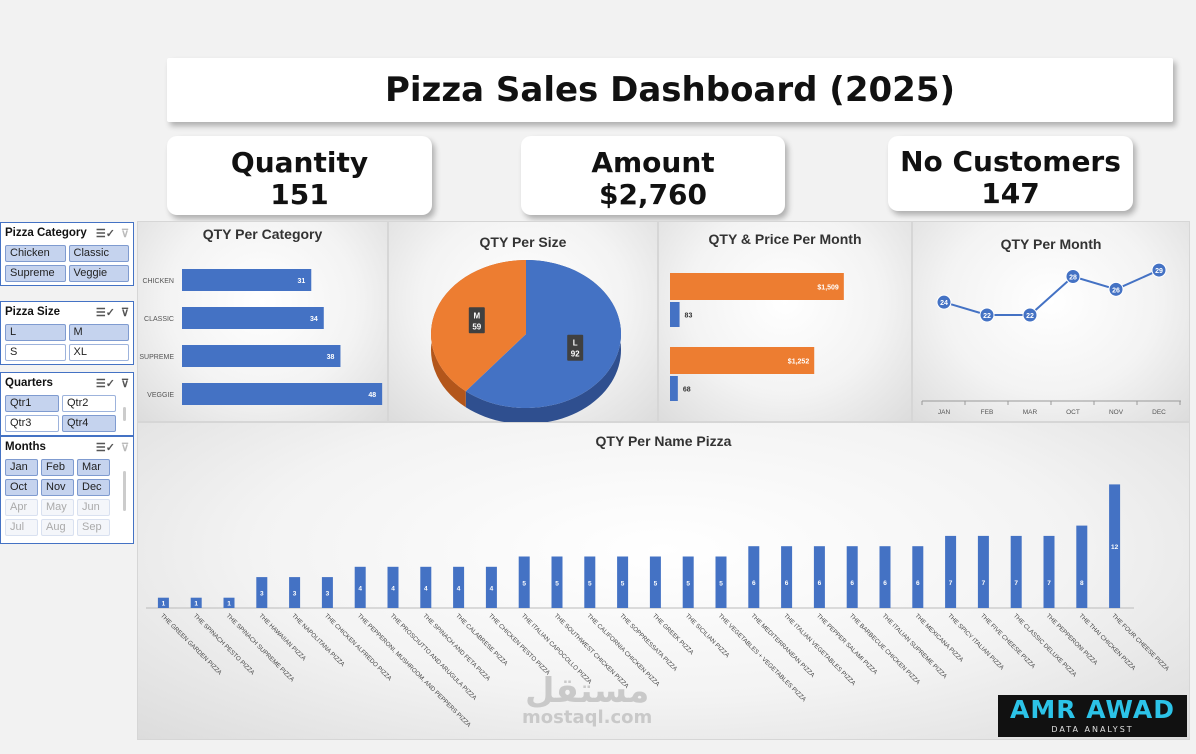  What do you see at coordinates (93, 527) in the screenshot?
I see `slicer-item-sep: Sep` at bounding box center [93, 527].